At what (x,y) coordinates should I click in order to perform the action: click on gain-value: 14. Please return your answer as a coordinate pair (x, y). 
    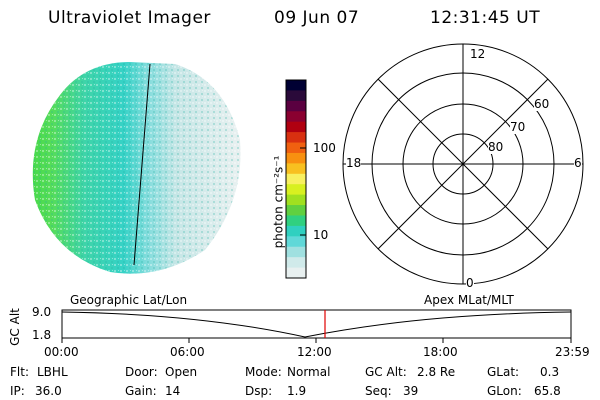
    Looking at the image, I should click on (173, 391).